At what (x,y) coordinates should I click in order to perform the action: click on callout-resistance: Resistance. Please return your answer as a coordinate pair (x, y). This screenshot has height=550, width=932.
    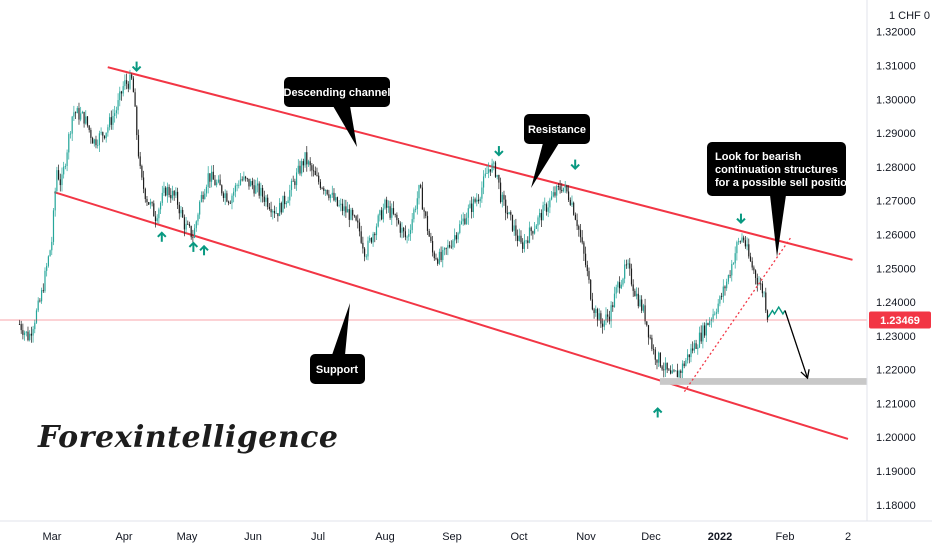
    Looking at the image, I should click on (557, 151).